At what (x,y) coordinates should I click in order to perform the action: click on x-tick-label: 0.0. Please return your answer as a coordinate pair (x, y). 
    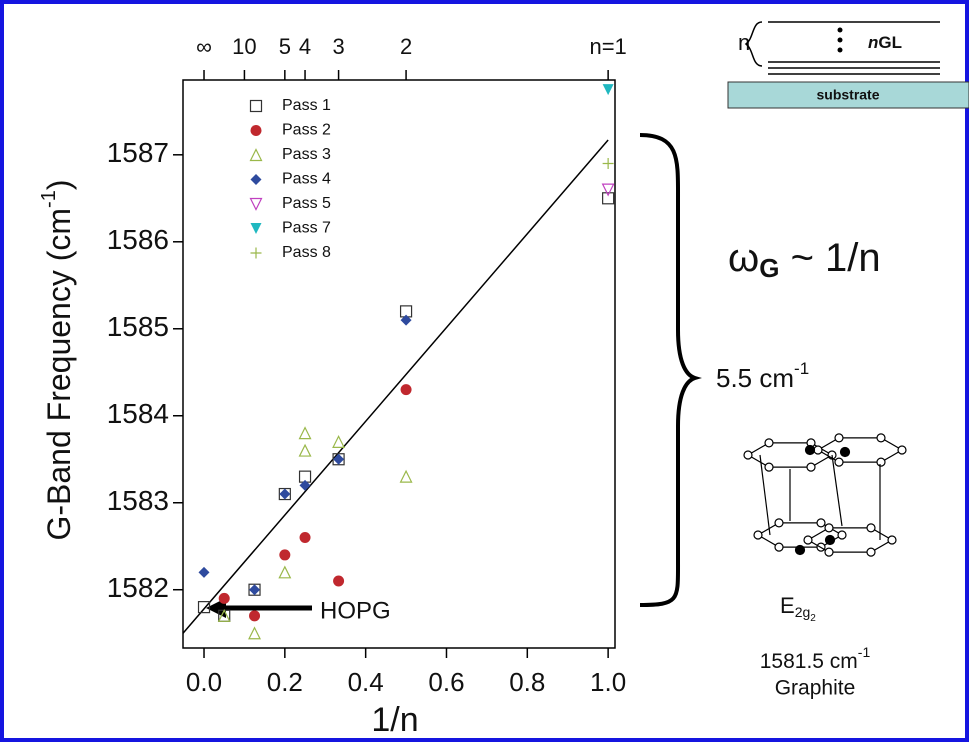
    Looking at the image, I should click on (204, 682).